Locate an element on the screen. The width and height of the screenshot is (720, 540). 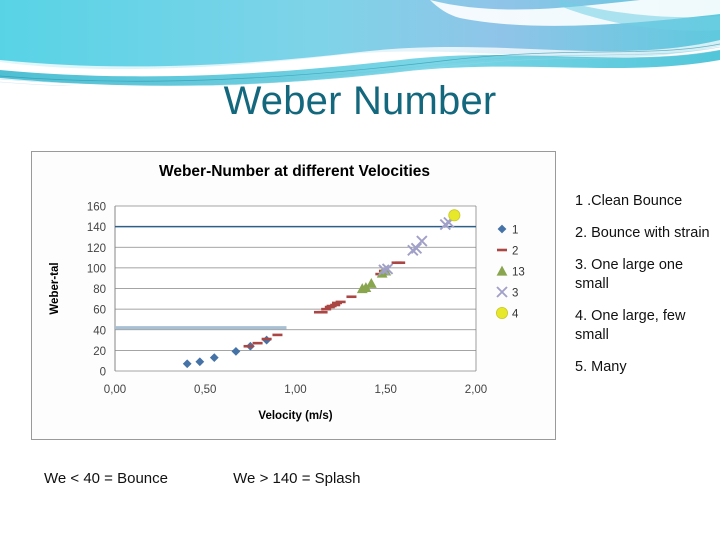
y-tick-label: 120 is located at coordinates (96, 249).